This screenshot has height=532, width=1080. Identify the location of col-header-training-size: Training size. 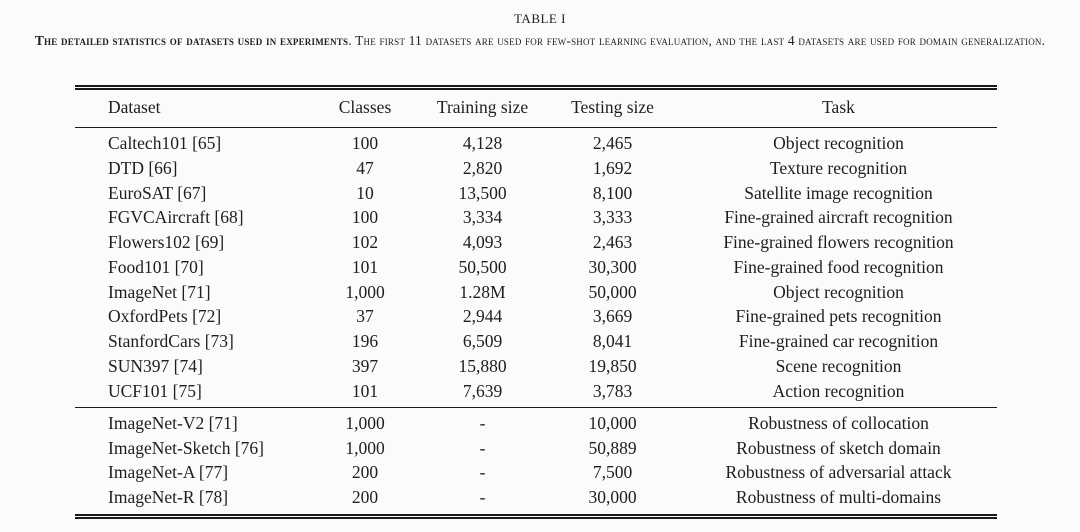
(482, 107).